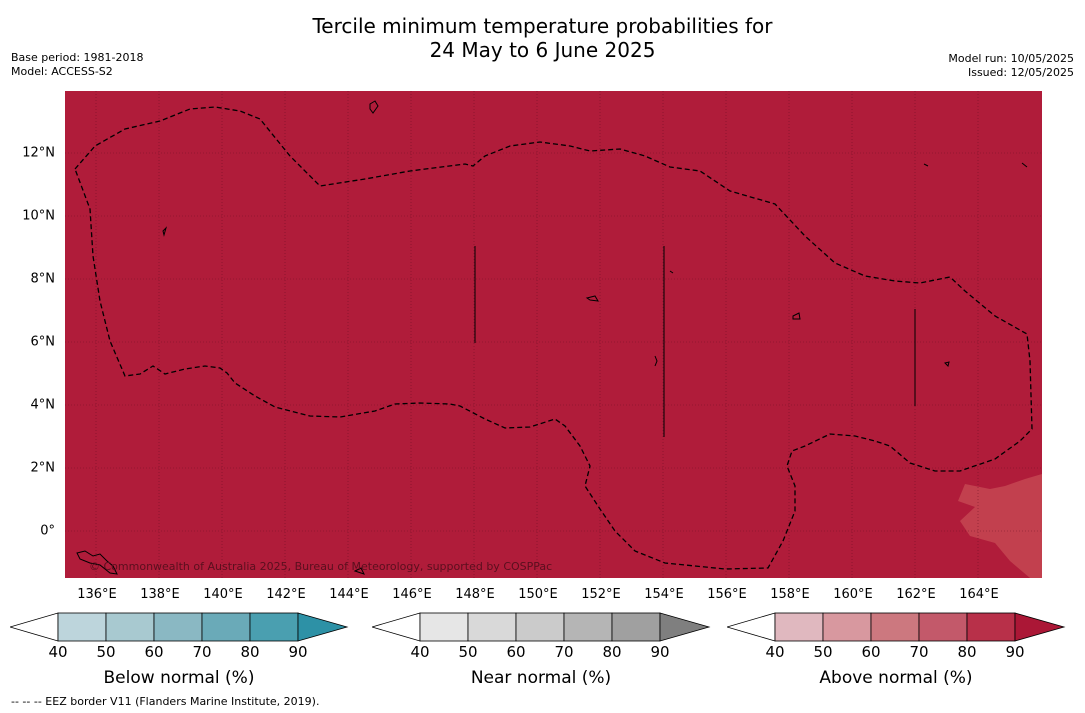 This screenshot has height=713, width=1085. Describe the element at coordinates (349, 594) in the screenshot. I see `x-tick-label: 144°E` at that location.